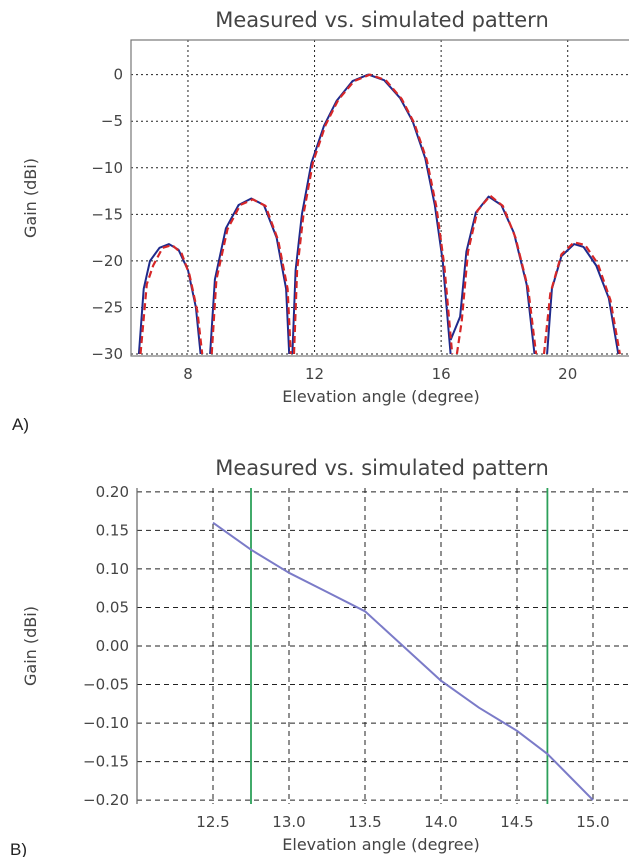 This screenshot has height=857, width=629. I want to click on panel-a-y-tick-label: −10, so click(107, 168).